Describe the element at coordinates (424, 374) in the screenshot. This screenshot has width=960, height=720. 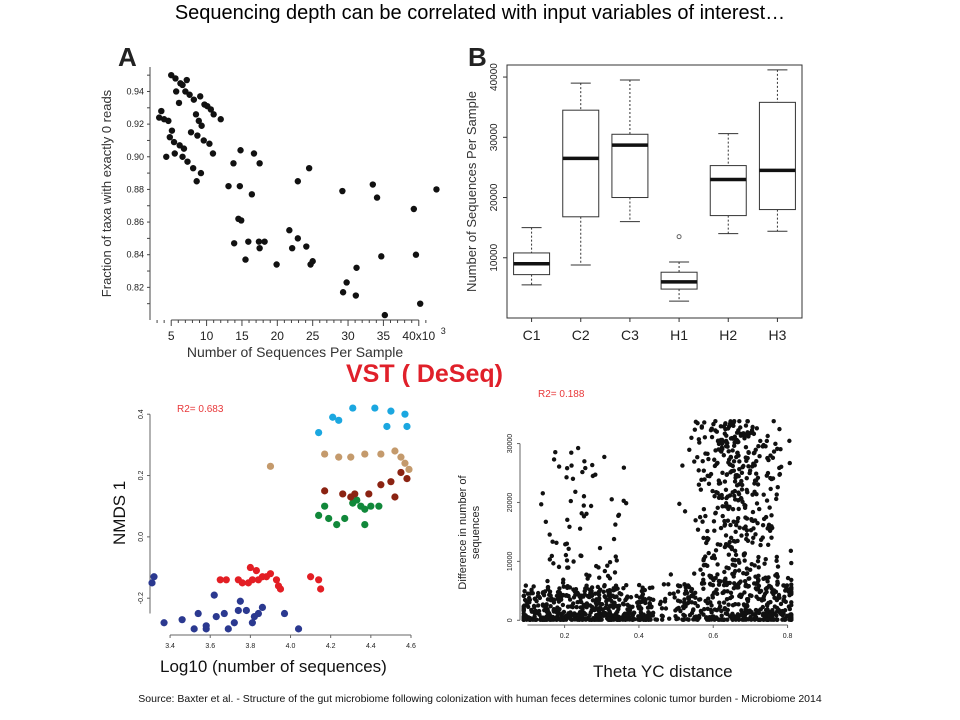
I see `vst-deseq-heading: VST ( DeSeq)` at that location.